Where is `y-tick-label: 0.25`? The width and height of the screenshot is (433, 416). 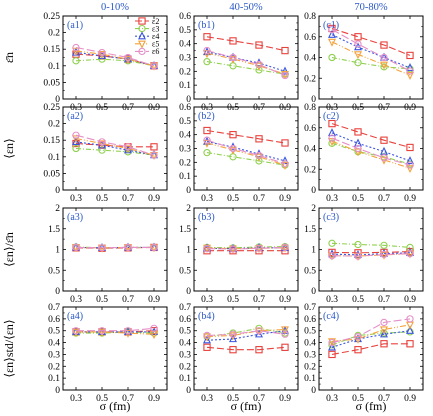
y-tick-label: 0.25 is located at coordinates (51, 108).